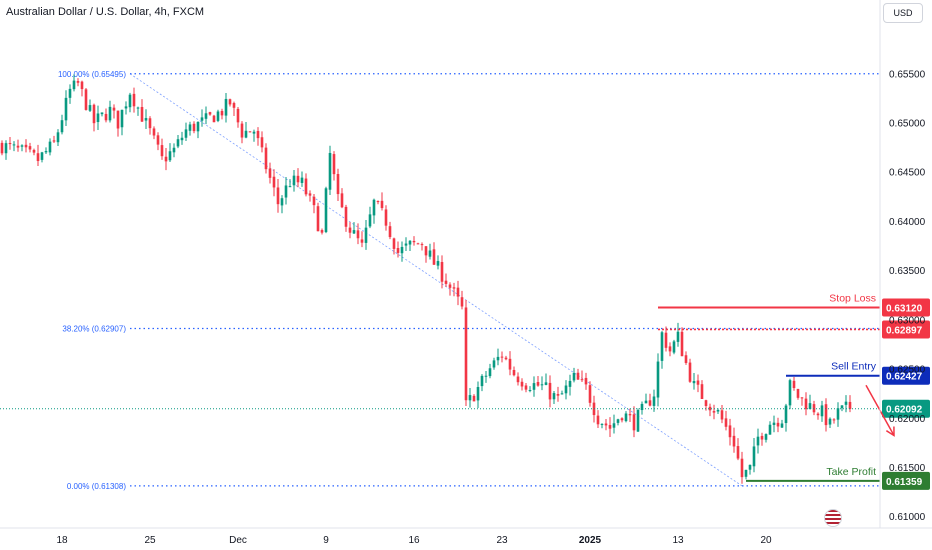  What do you see at coordinates (326, 540) in the screenshot?
I see `time-tick-label: 9` at bounding box center [326, 540].